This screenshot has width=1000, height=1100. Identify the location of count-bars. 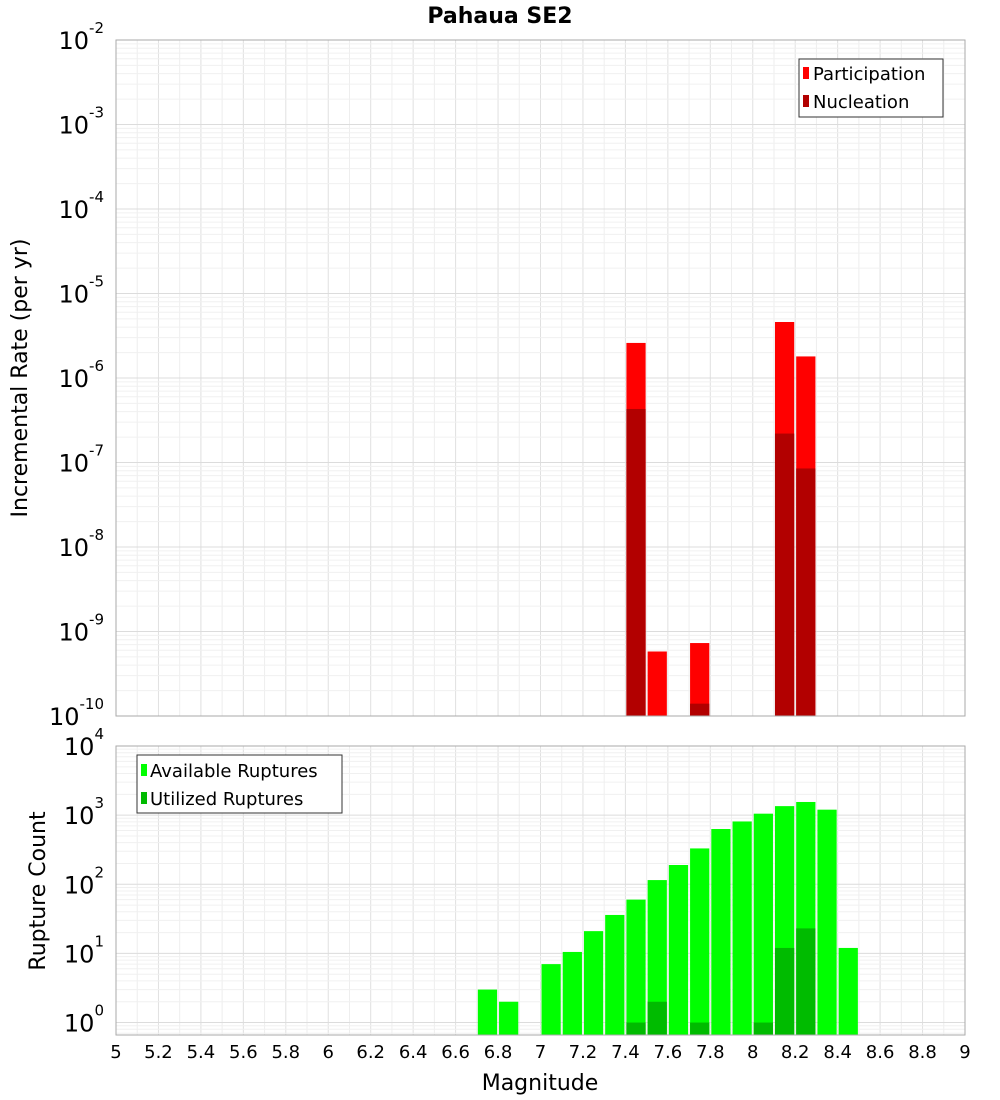
(667, 918).